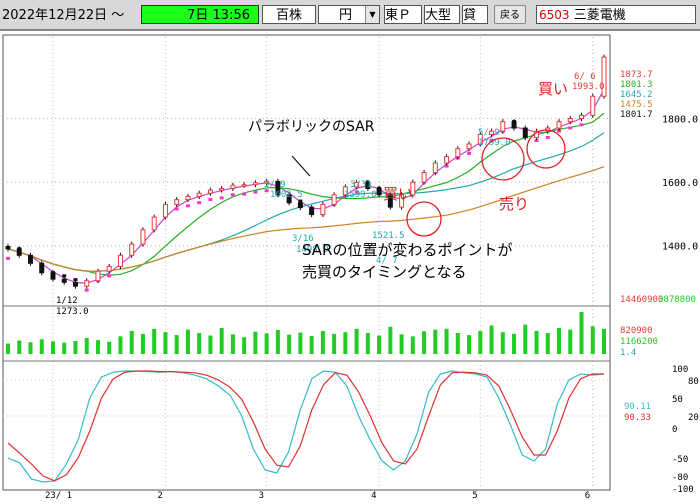  Describe the element at coordinates (289, 14) in the screenshot. I see `unit-field: 百株` at that location.